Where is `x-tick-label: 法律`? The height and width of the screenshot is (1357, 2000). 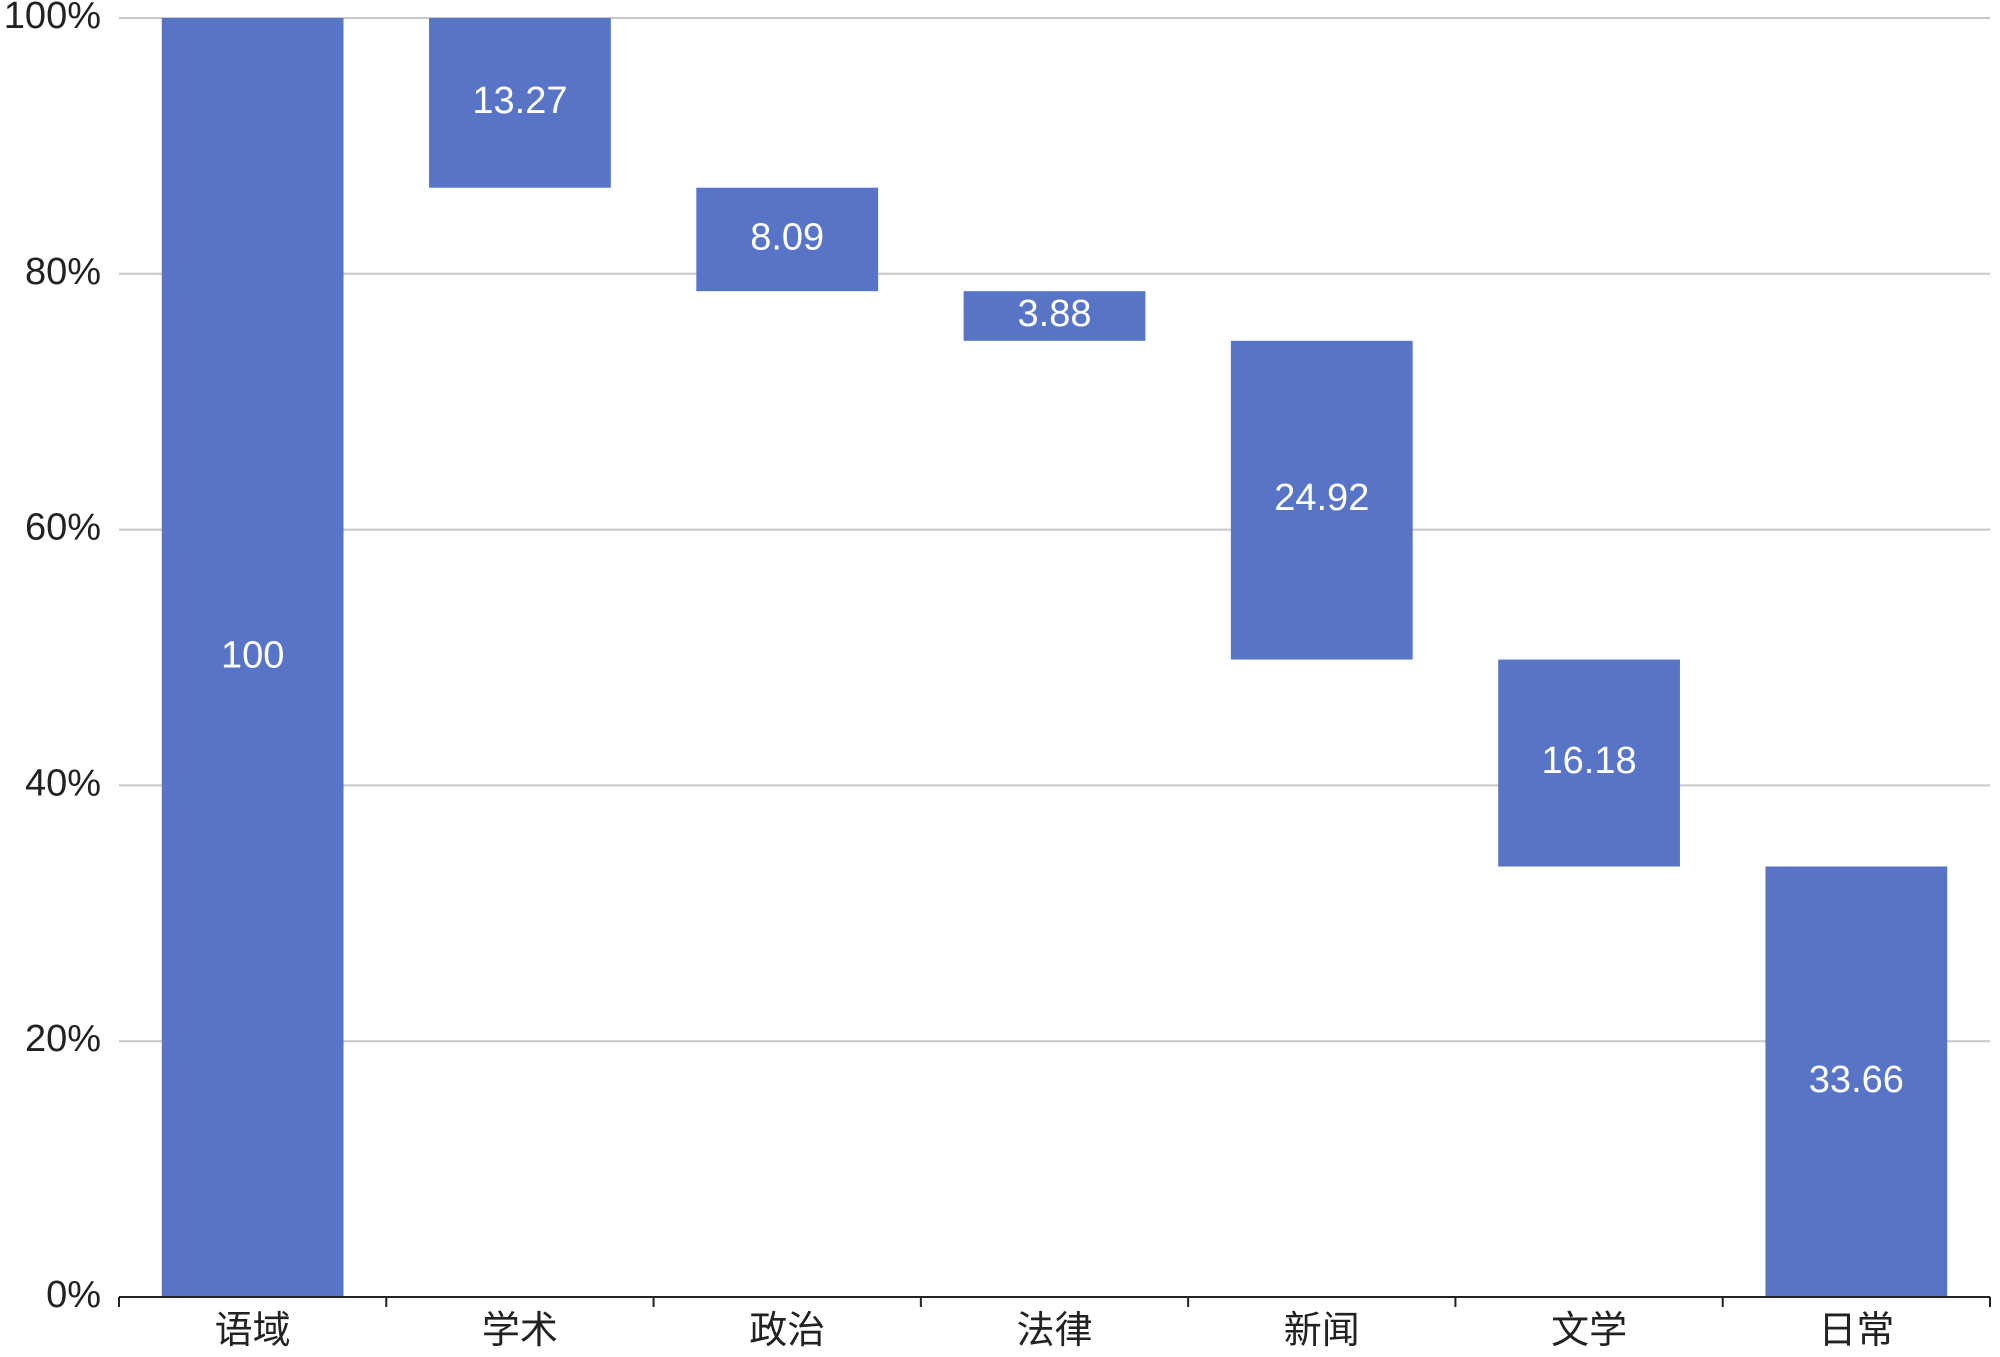 x-tick-label: 法律 is located at coordinates (1054, 1331).